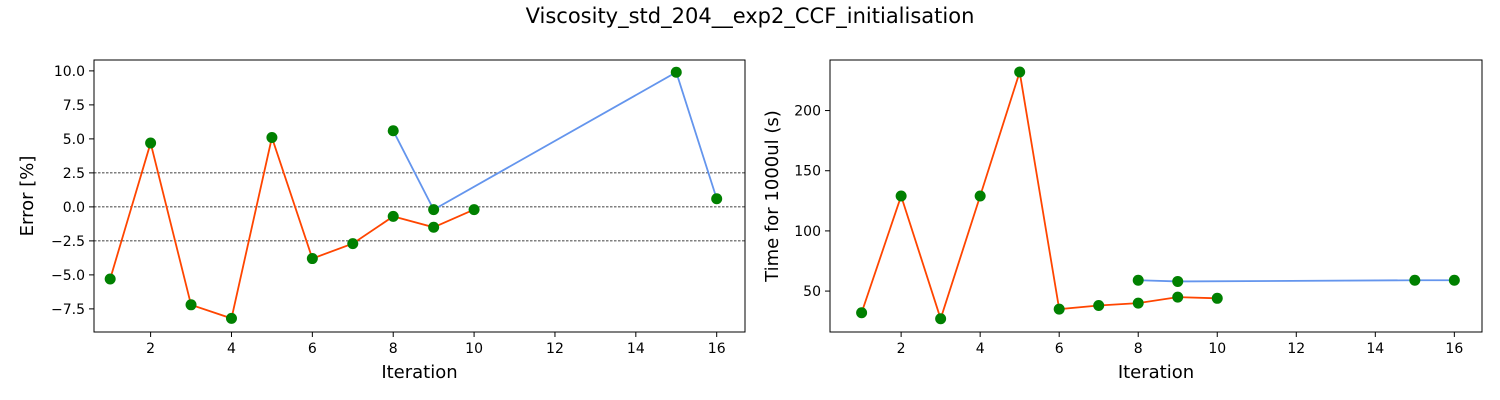 This screenshot has width=1500, height=400. What do you see at coordinates (807, 112) in the screenshot?
I see `y-tick-label: 200` at bounding box center [807, 112].